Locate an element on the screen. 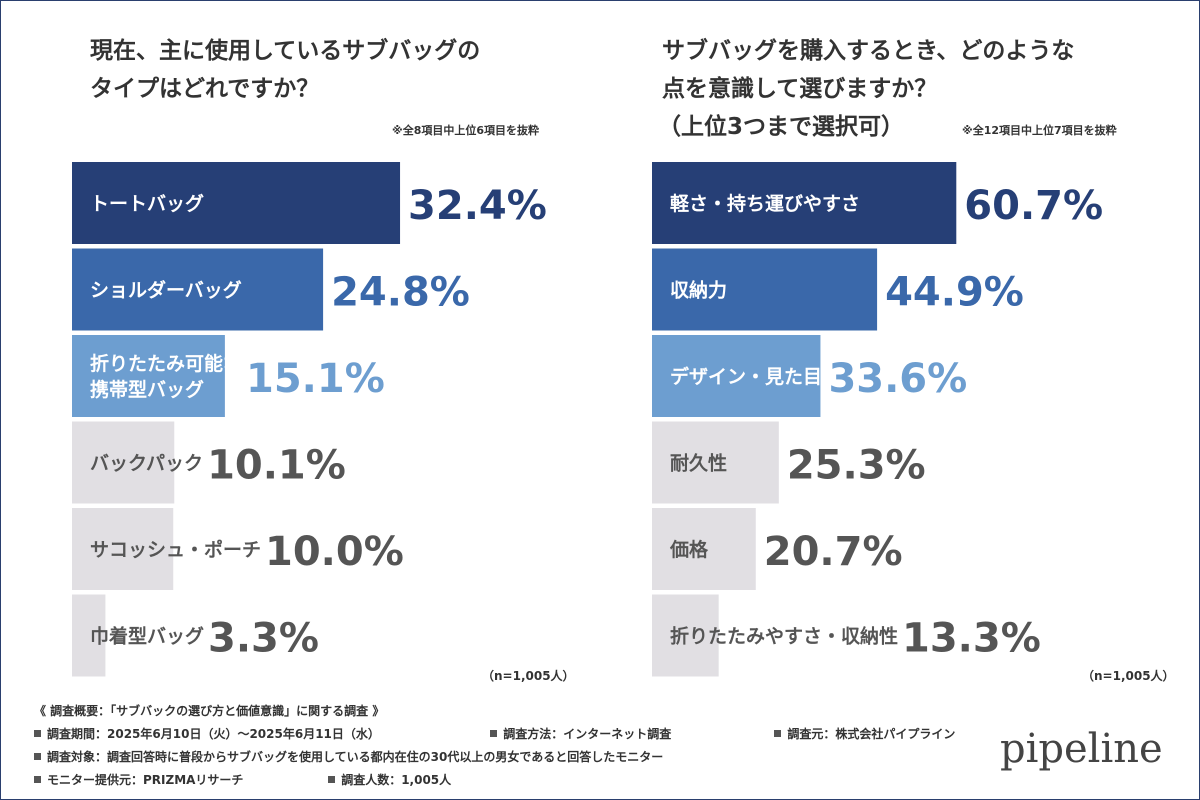  right-note: ※全12項目中上位7項目を抜粋 is located at coordinates (1039, 130).